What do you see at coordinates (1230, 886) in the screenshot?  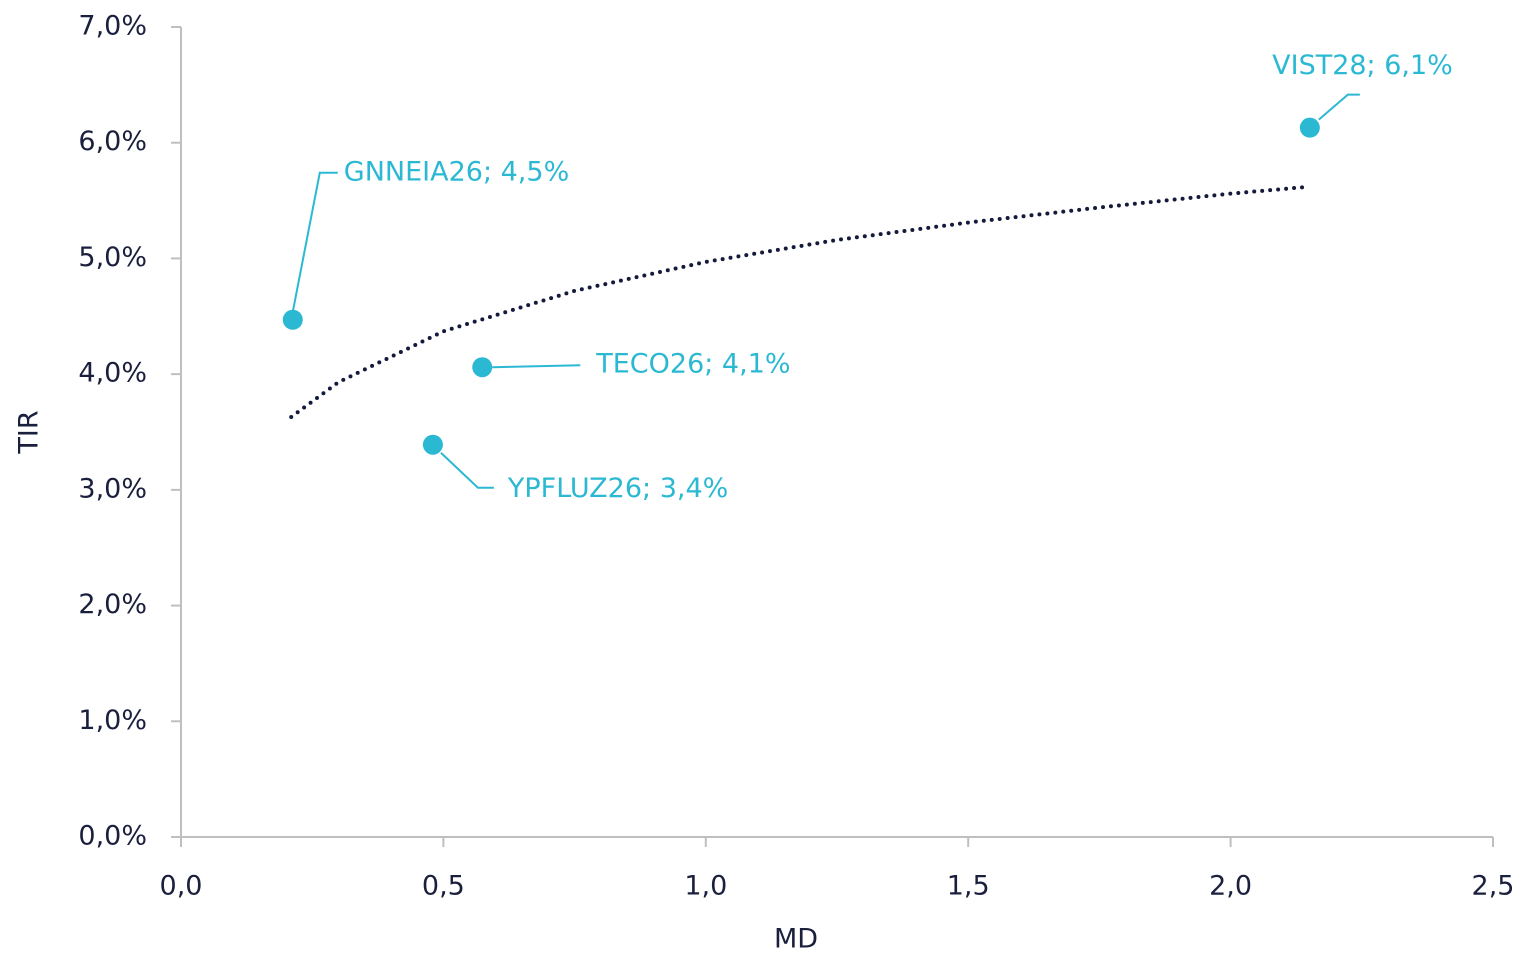 I see `x-tick-label: 2,0` at bounding box center [1230, 886].